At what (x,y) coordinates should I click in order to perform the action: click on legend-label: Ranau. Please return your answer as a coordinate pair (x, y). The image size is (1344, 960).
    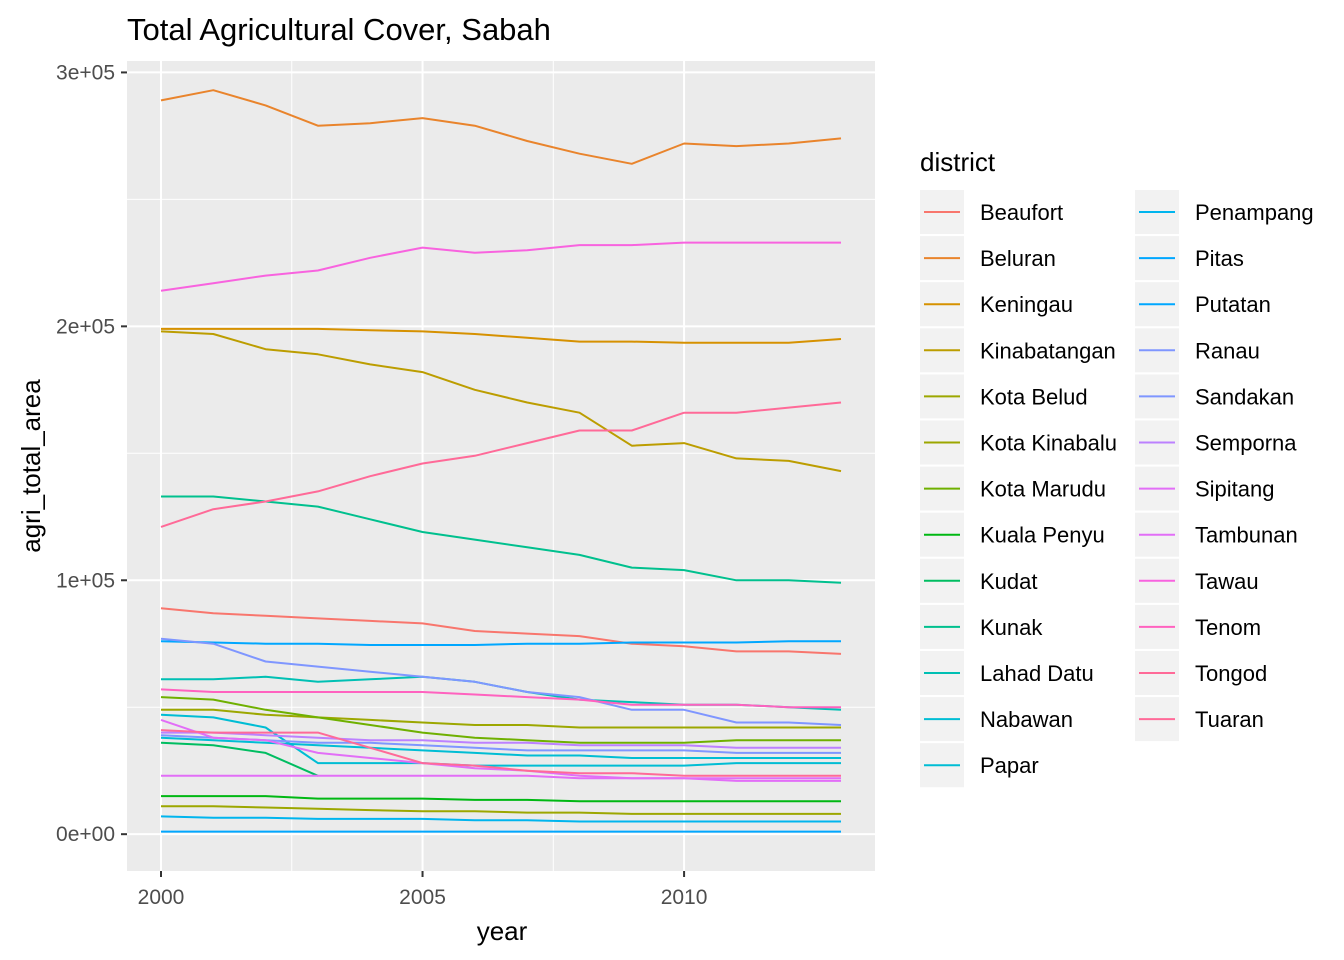
    Looking at the image, I should click on (1227, 350).